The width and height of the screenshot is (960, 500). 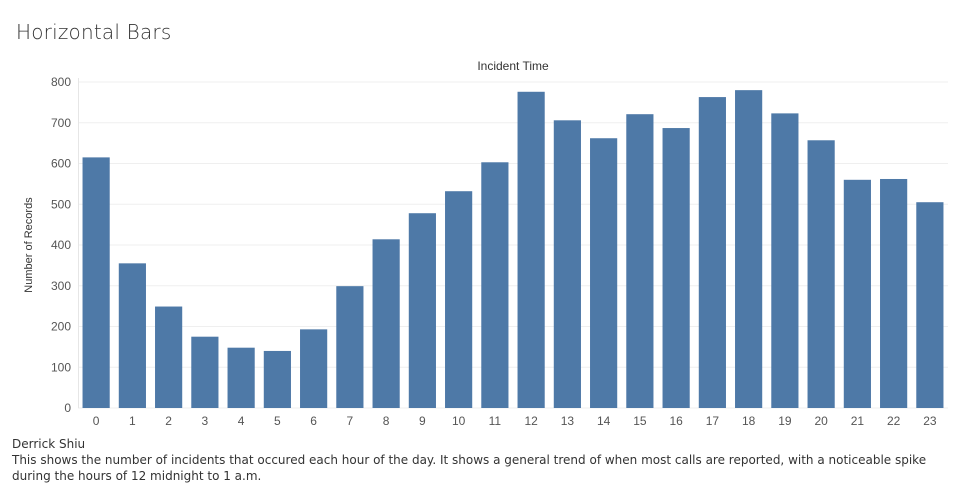 What do you see at coordinates (930, 421) in the screenshot?
I see `x-tick-label: 23` at bounding box center [930, 421].